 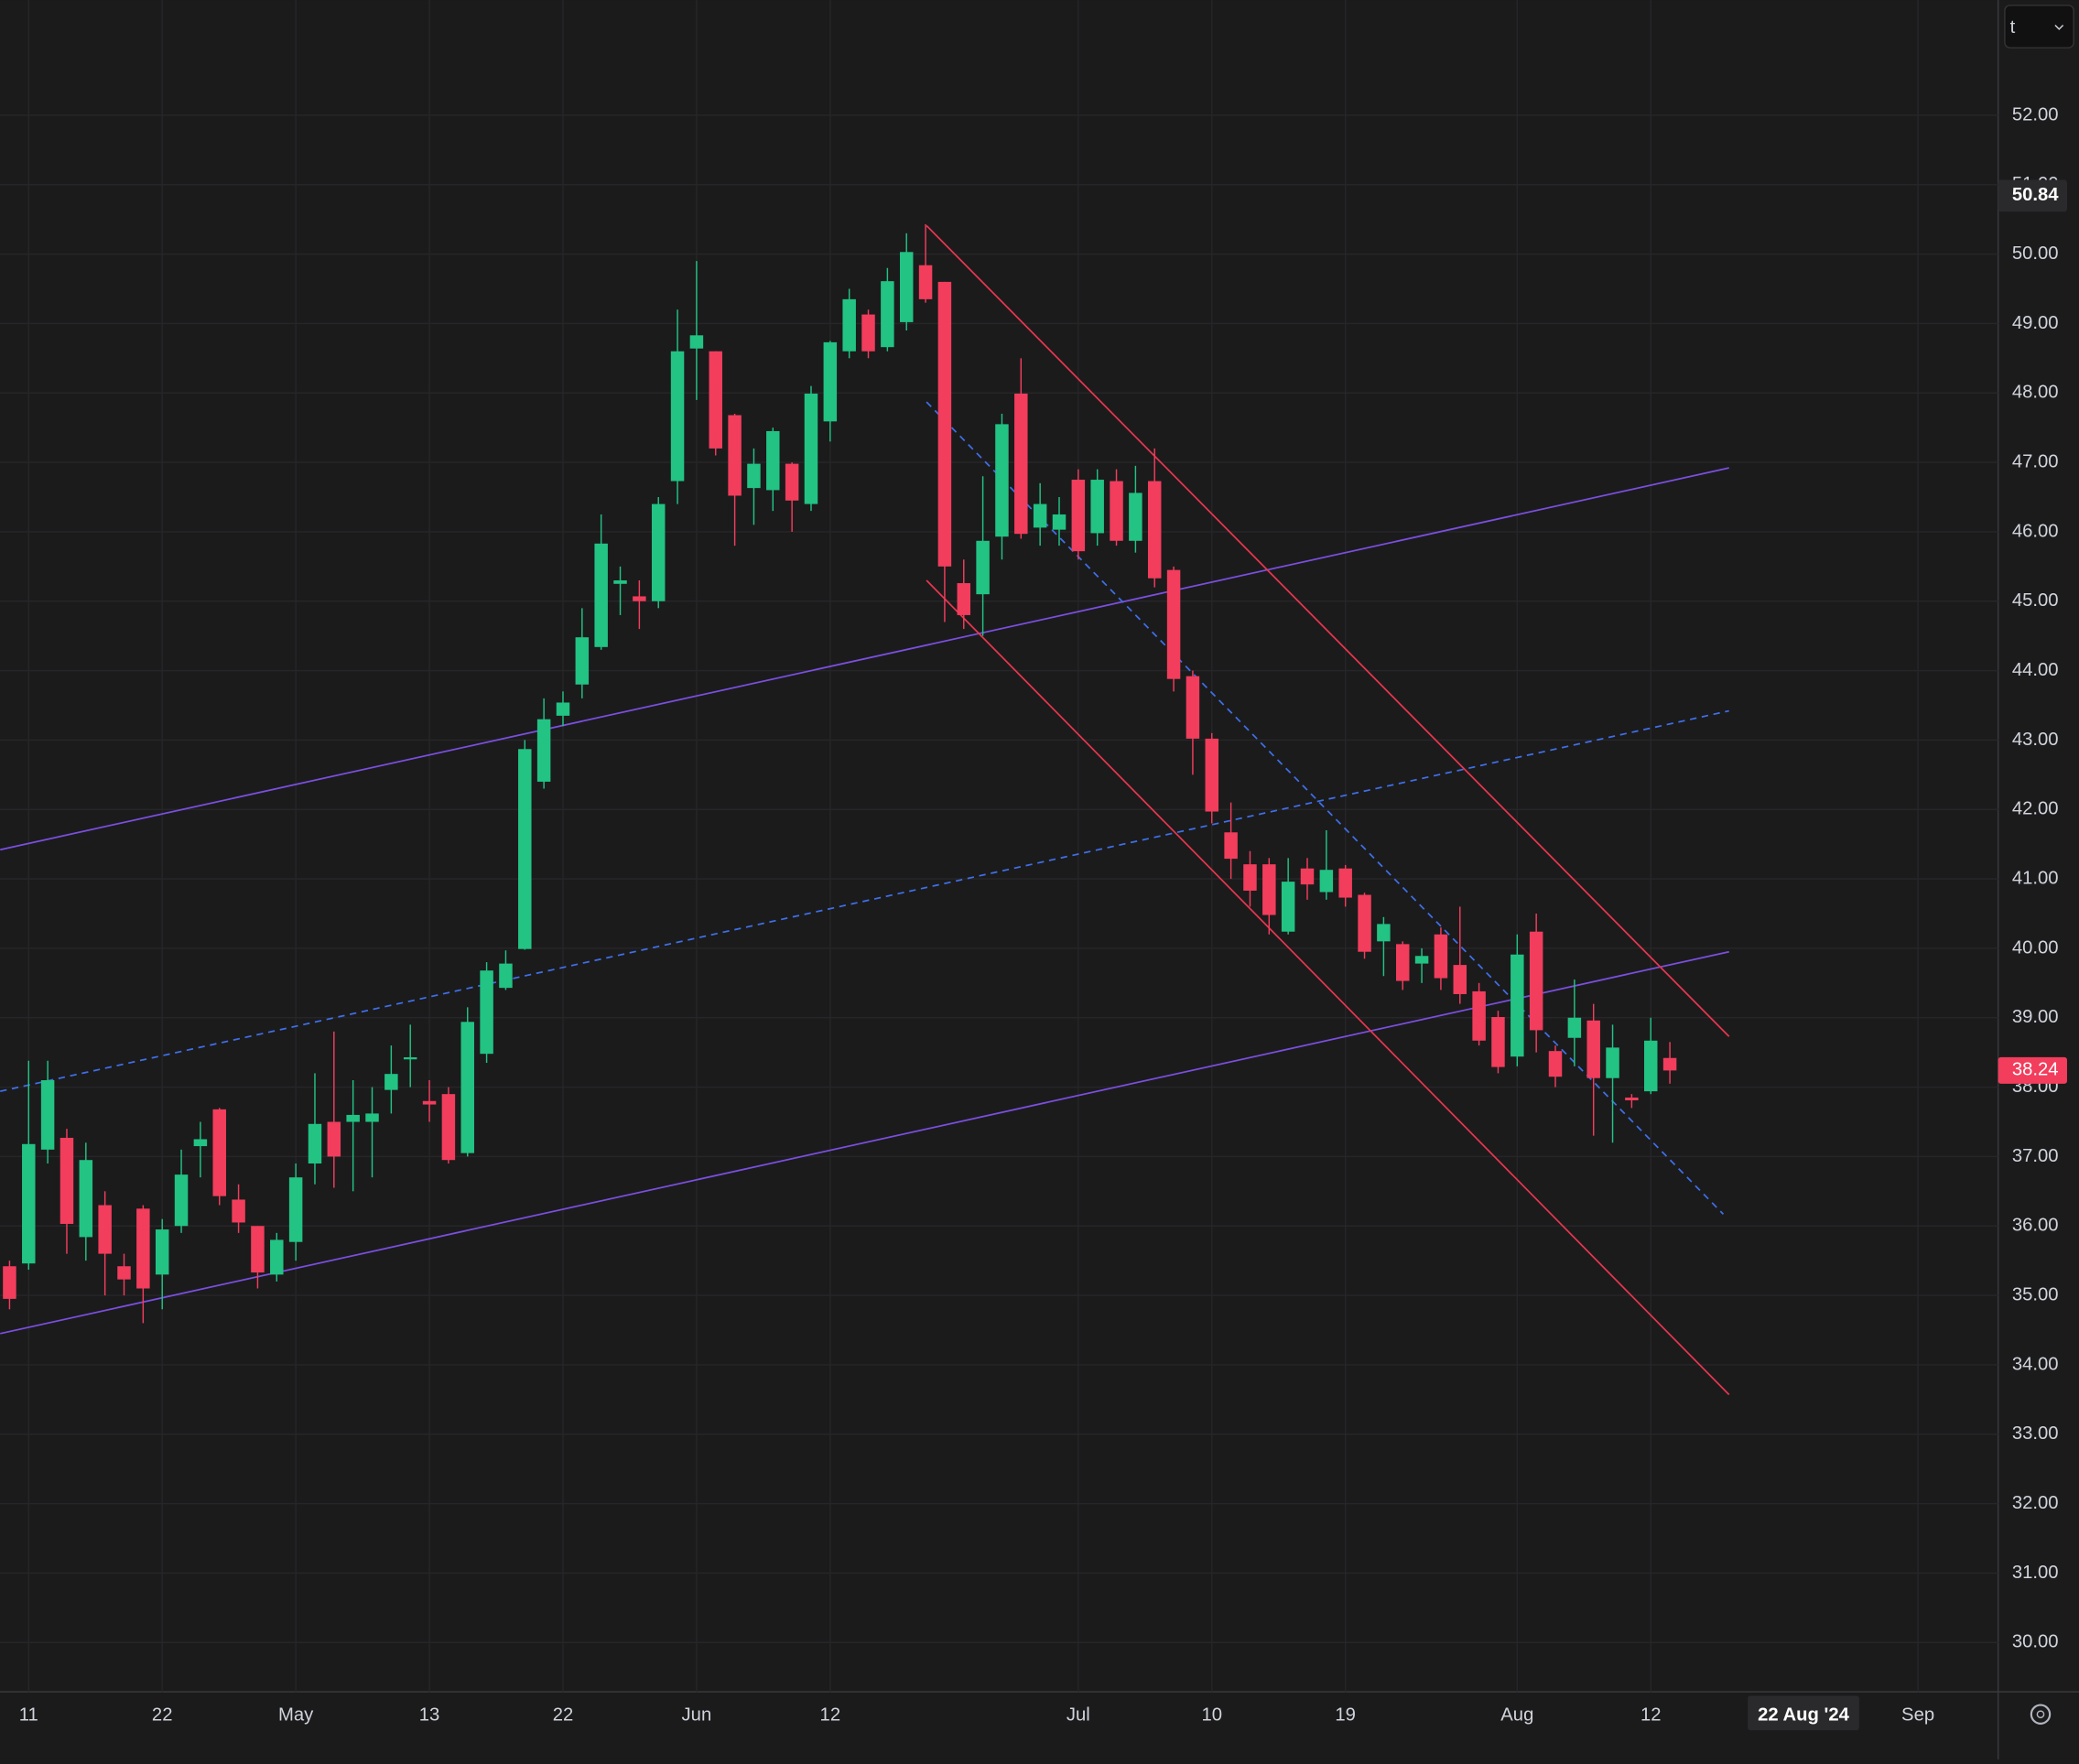 I want to click on y-tick-label: 39.00, so click(x=2036, y=1017).